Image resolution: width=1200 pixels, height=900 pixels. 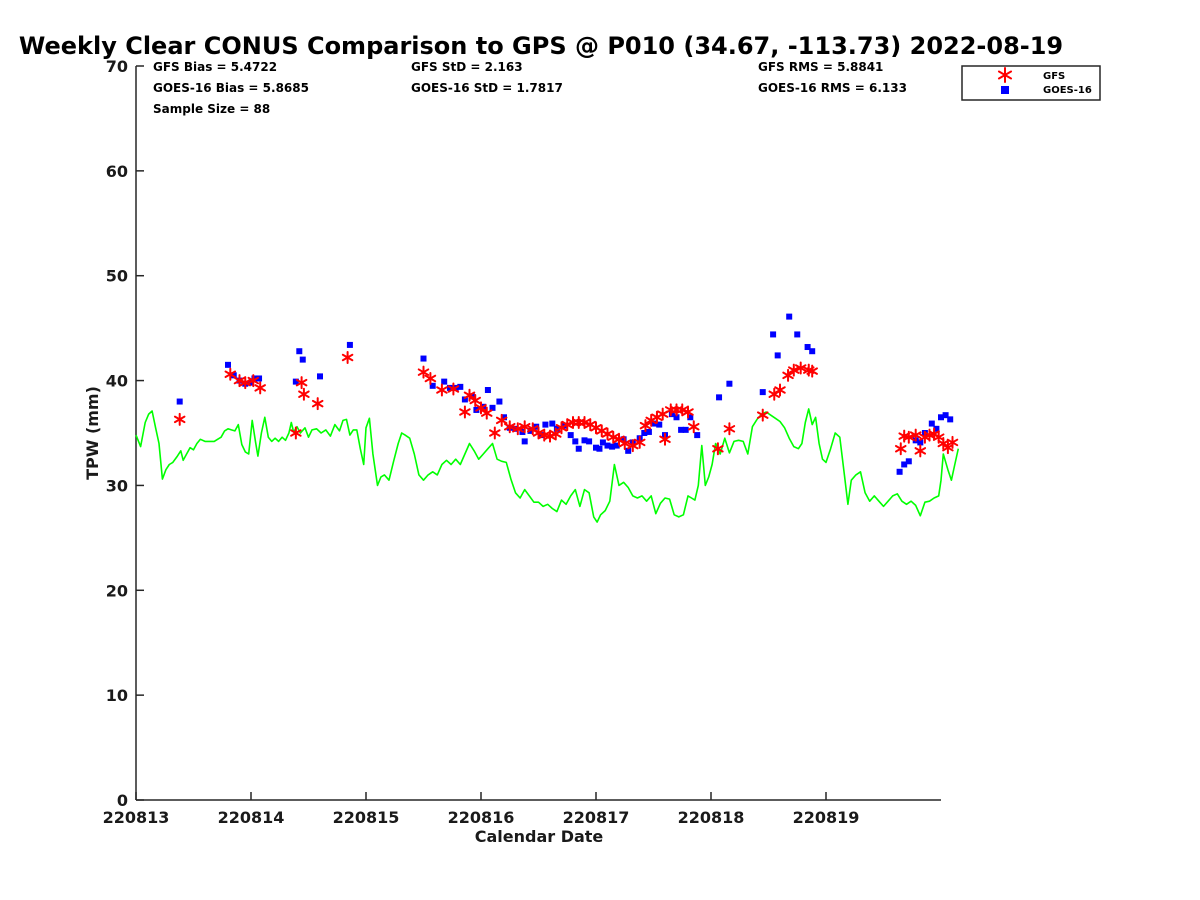 What do you see at coordinates (596, 817) in the screenshot?
I see `x-tick-label: 220817` at bounding box center [596, 817].